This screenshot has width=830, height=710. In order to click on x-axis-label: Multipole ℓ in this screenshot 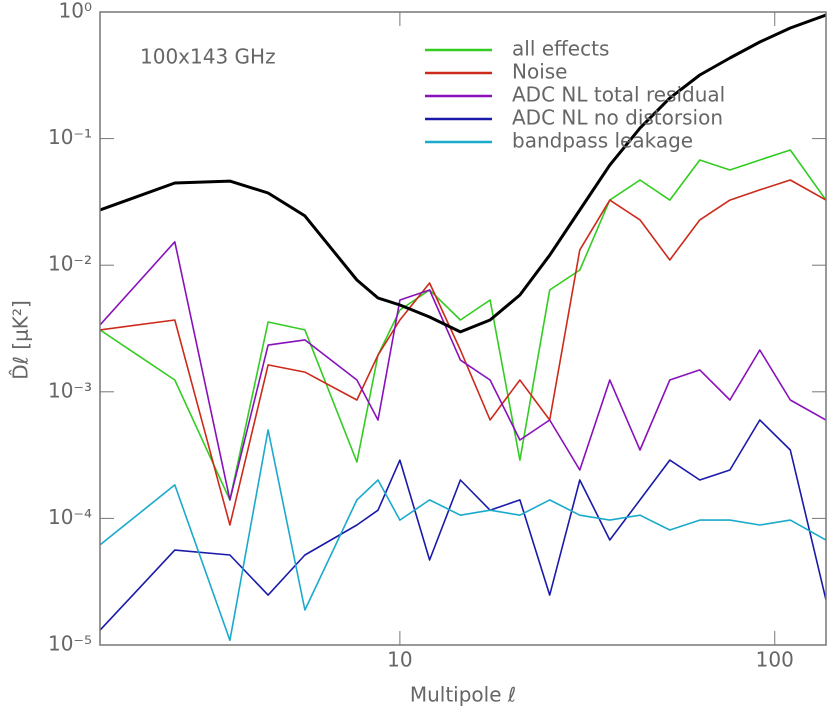, I will do `click(463, 695)`.